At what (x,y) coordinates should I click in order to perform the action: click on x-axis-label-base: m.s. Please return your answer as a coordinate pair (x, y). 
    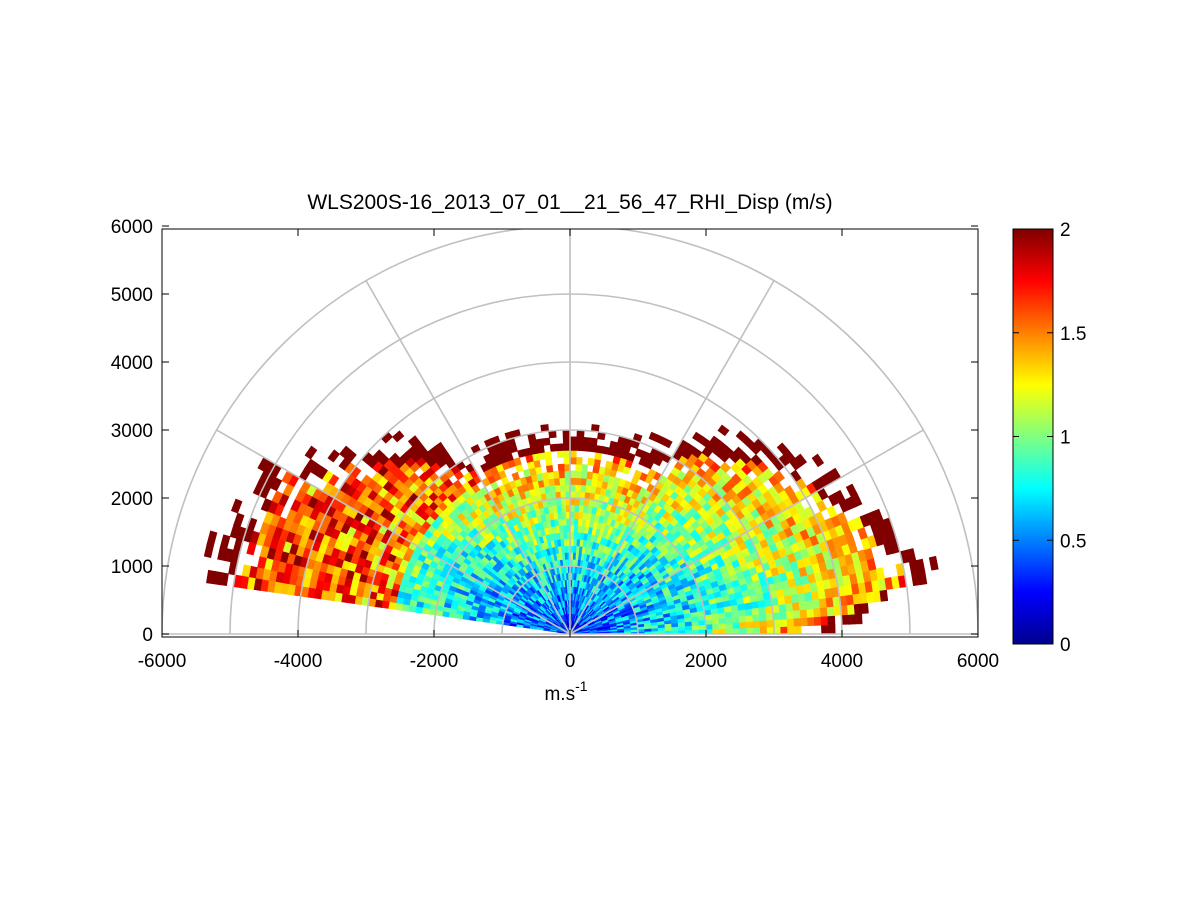
    Looking at the image, I should click on (559, 694).